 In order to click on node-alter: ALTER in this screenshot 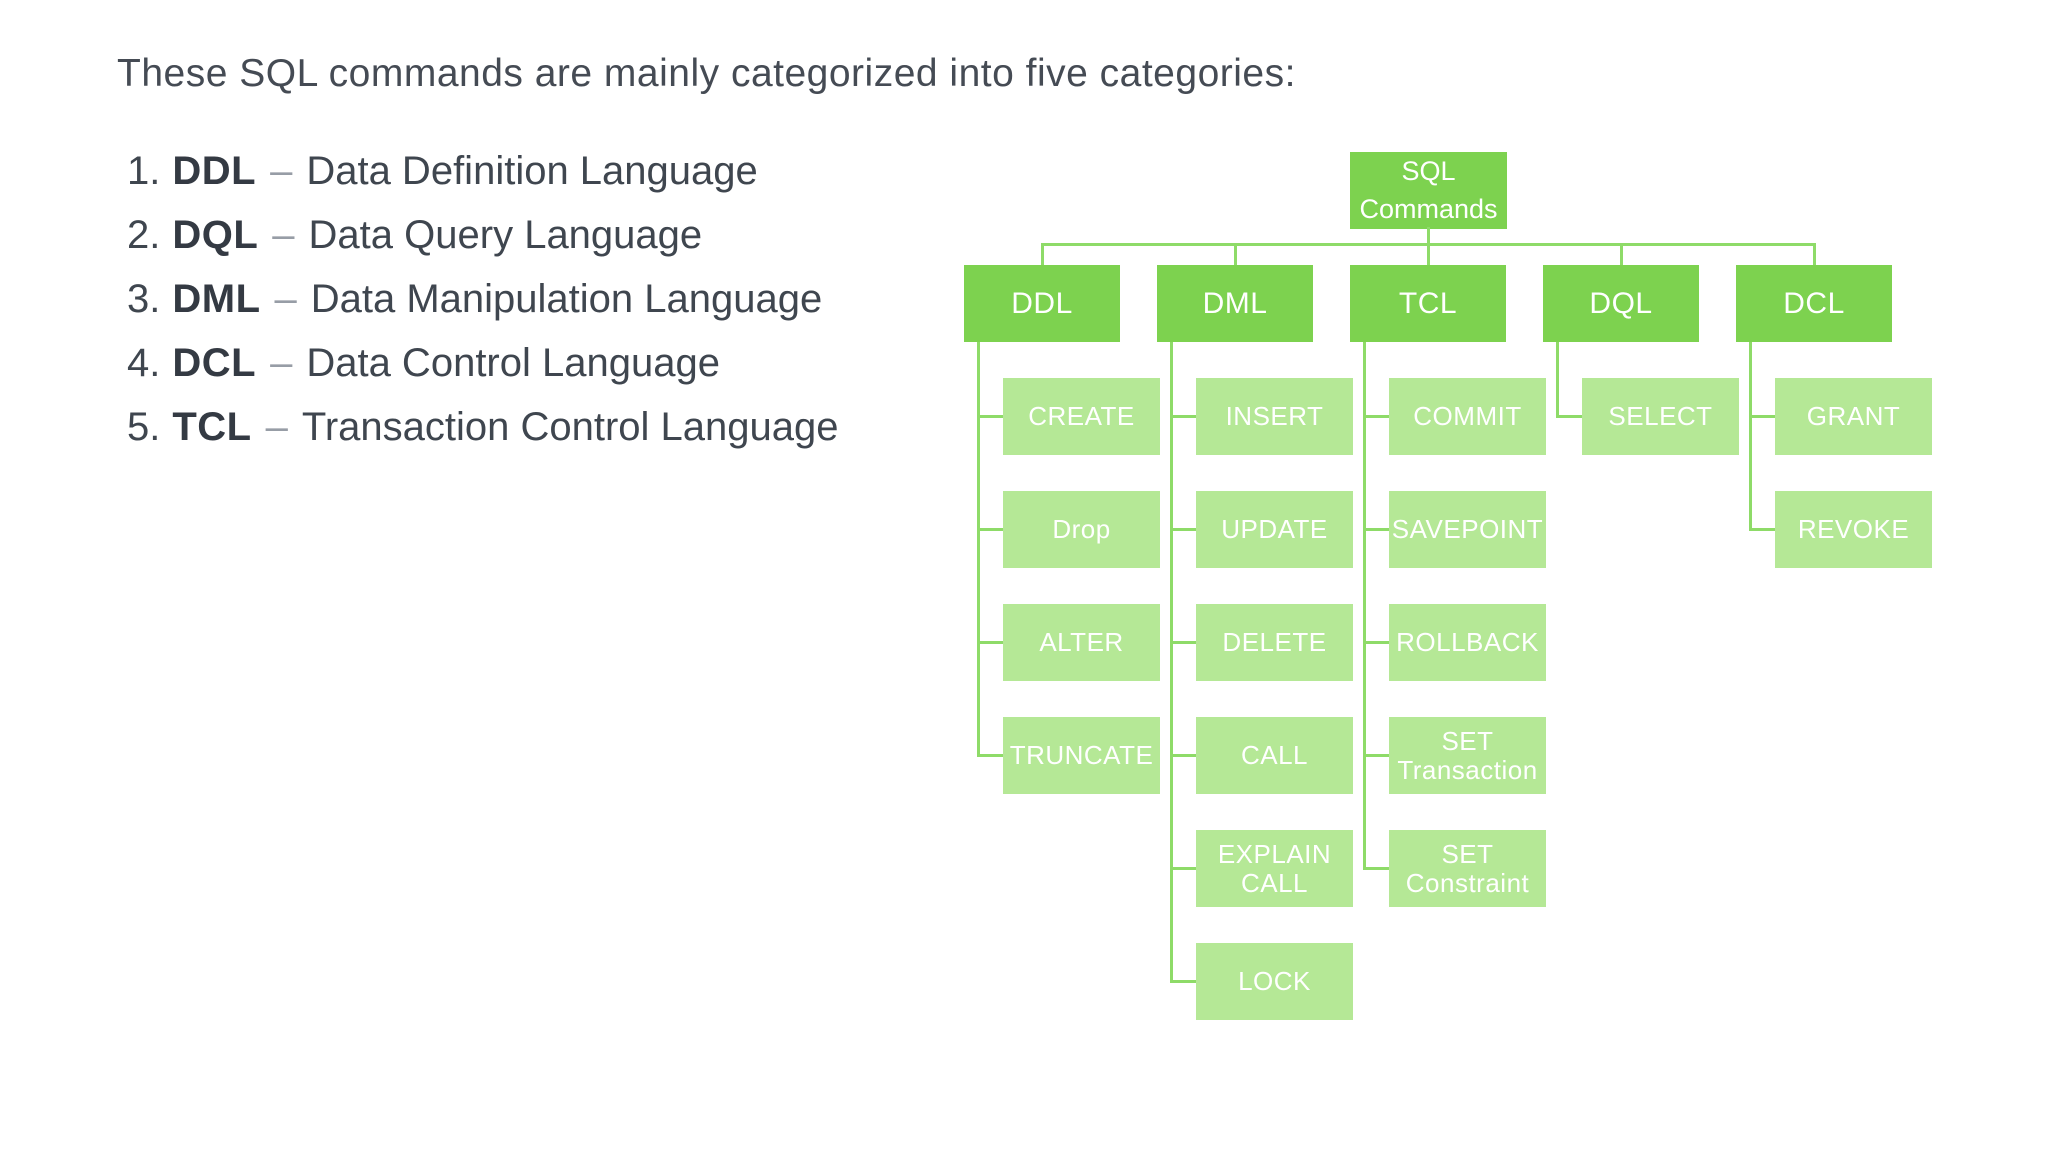, I will do `click(1081, 642)`.